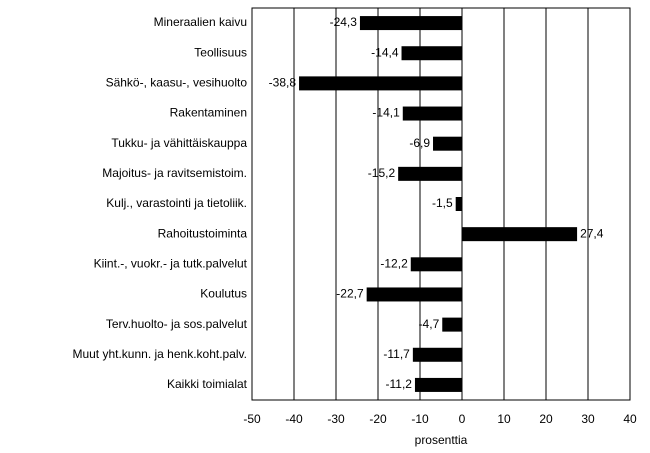 The image size is (650, 453). I want to click on x-tick-label: -50, so click(252, 419).